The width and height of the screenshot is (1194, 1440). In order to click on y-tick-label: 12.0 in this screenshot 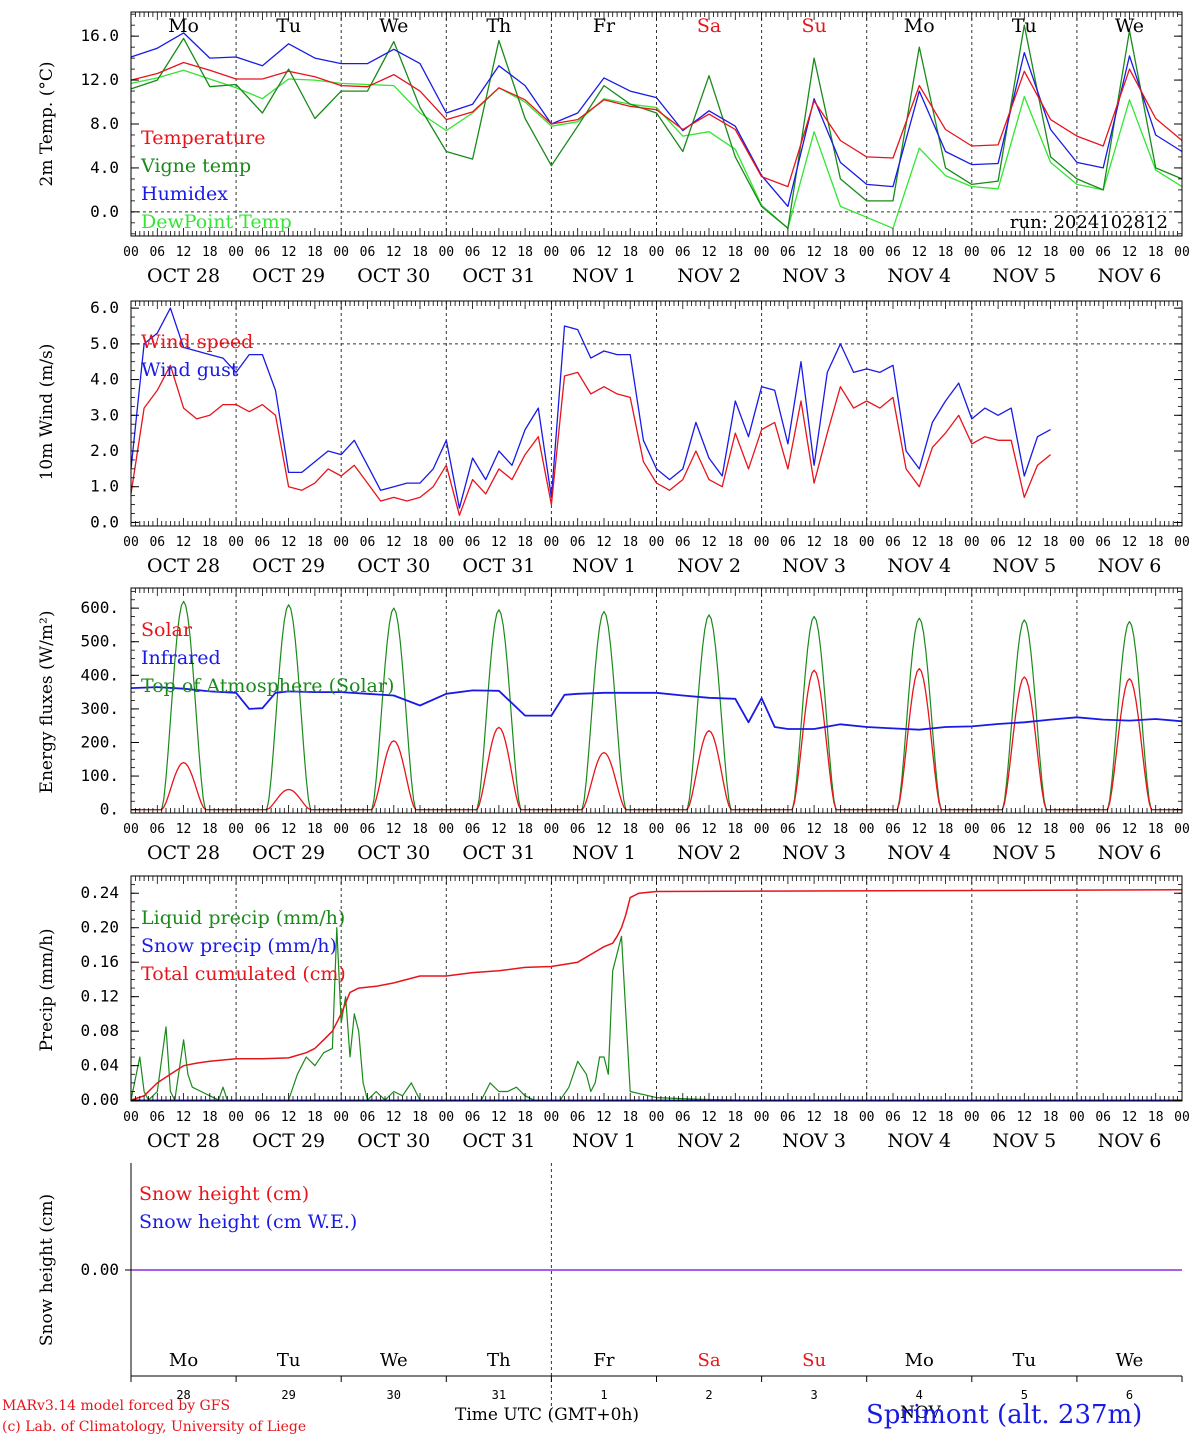, I will do `click(99, 79)`.